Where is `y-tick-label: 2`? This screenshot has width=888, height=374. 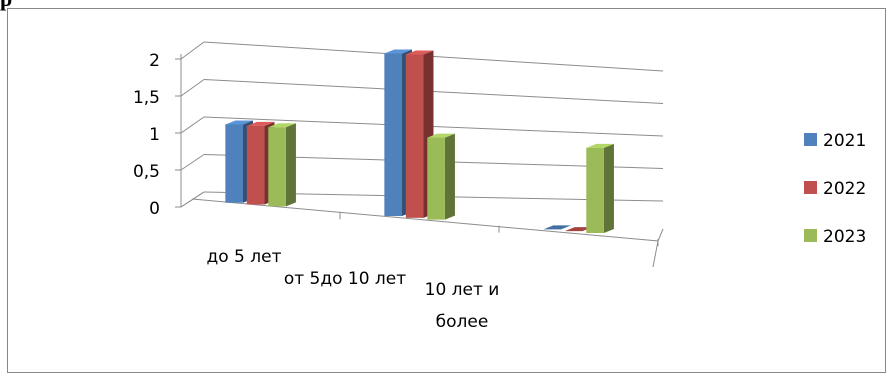 y-tick-label: 2 is located at coordinates (154, 61).